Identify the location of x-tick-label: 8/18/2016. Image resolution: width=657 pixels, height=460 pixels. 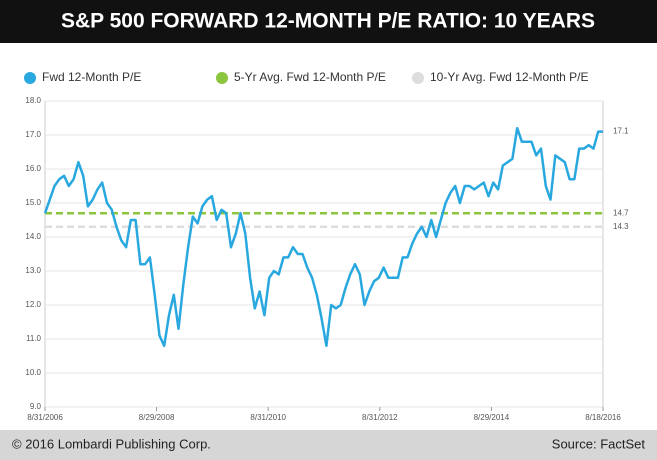
(603, 417).